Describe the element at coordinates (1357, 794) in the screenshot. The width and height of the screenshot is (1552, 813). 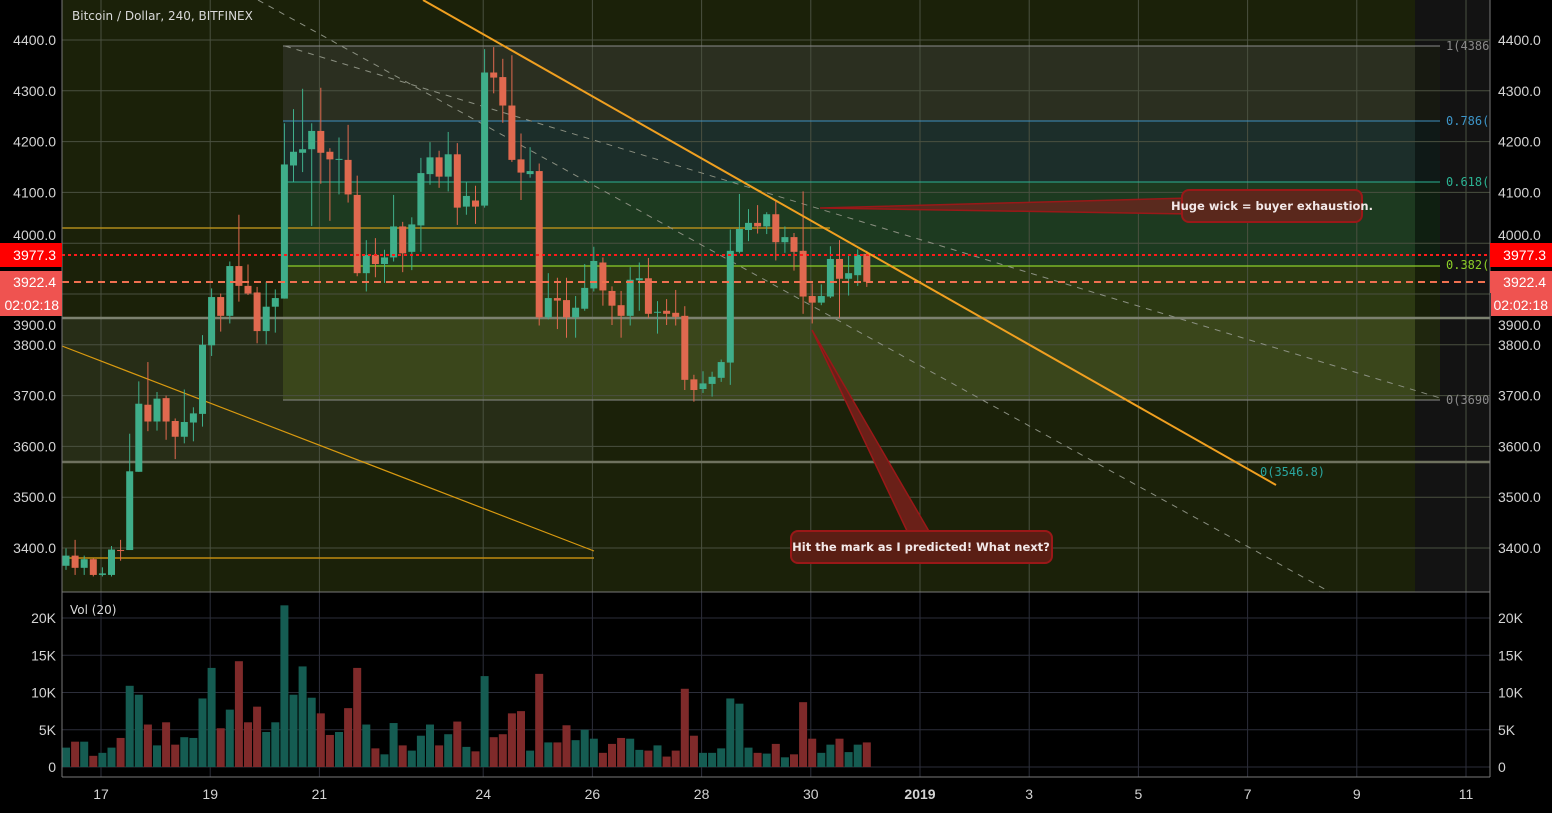
I see `time-tick: 9` at that location.